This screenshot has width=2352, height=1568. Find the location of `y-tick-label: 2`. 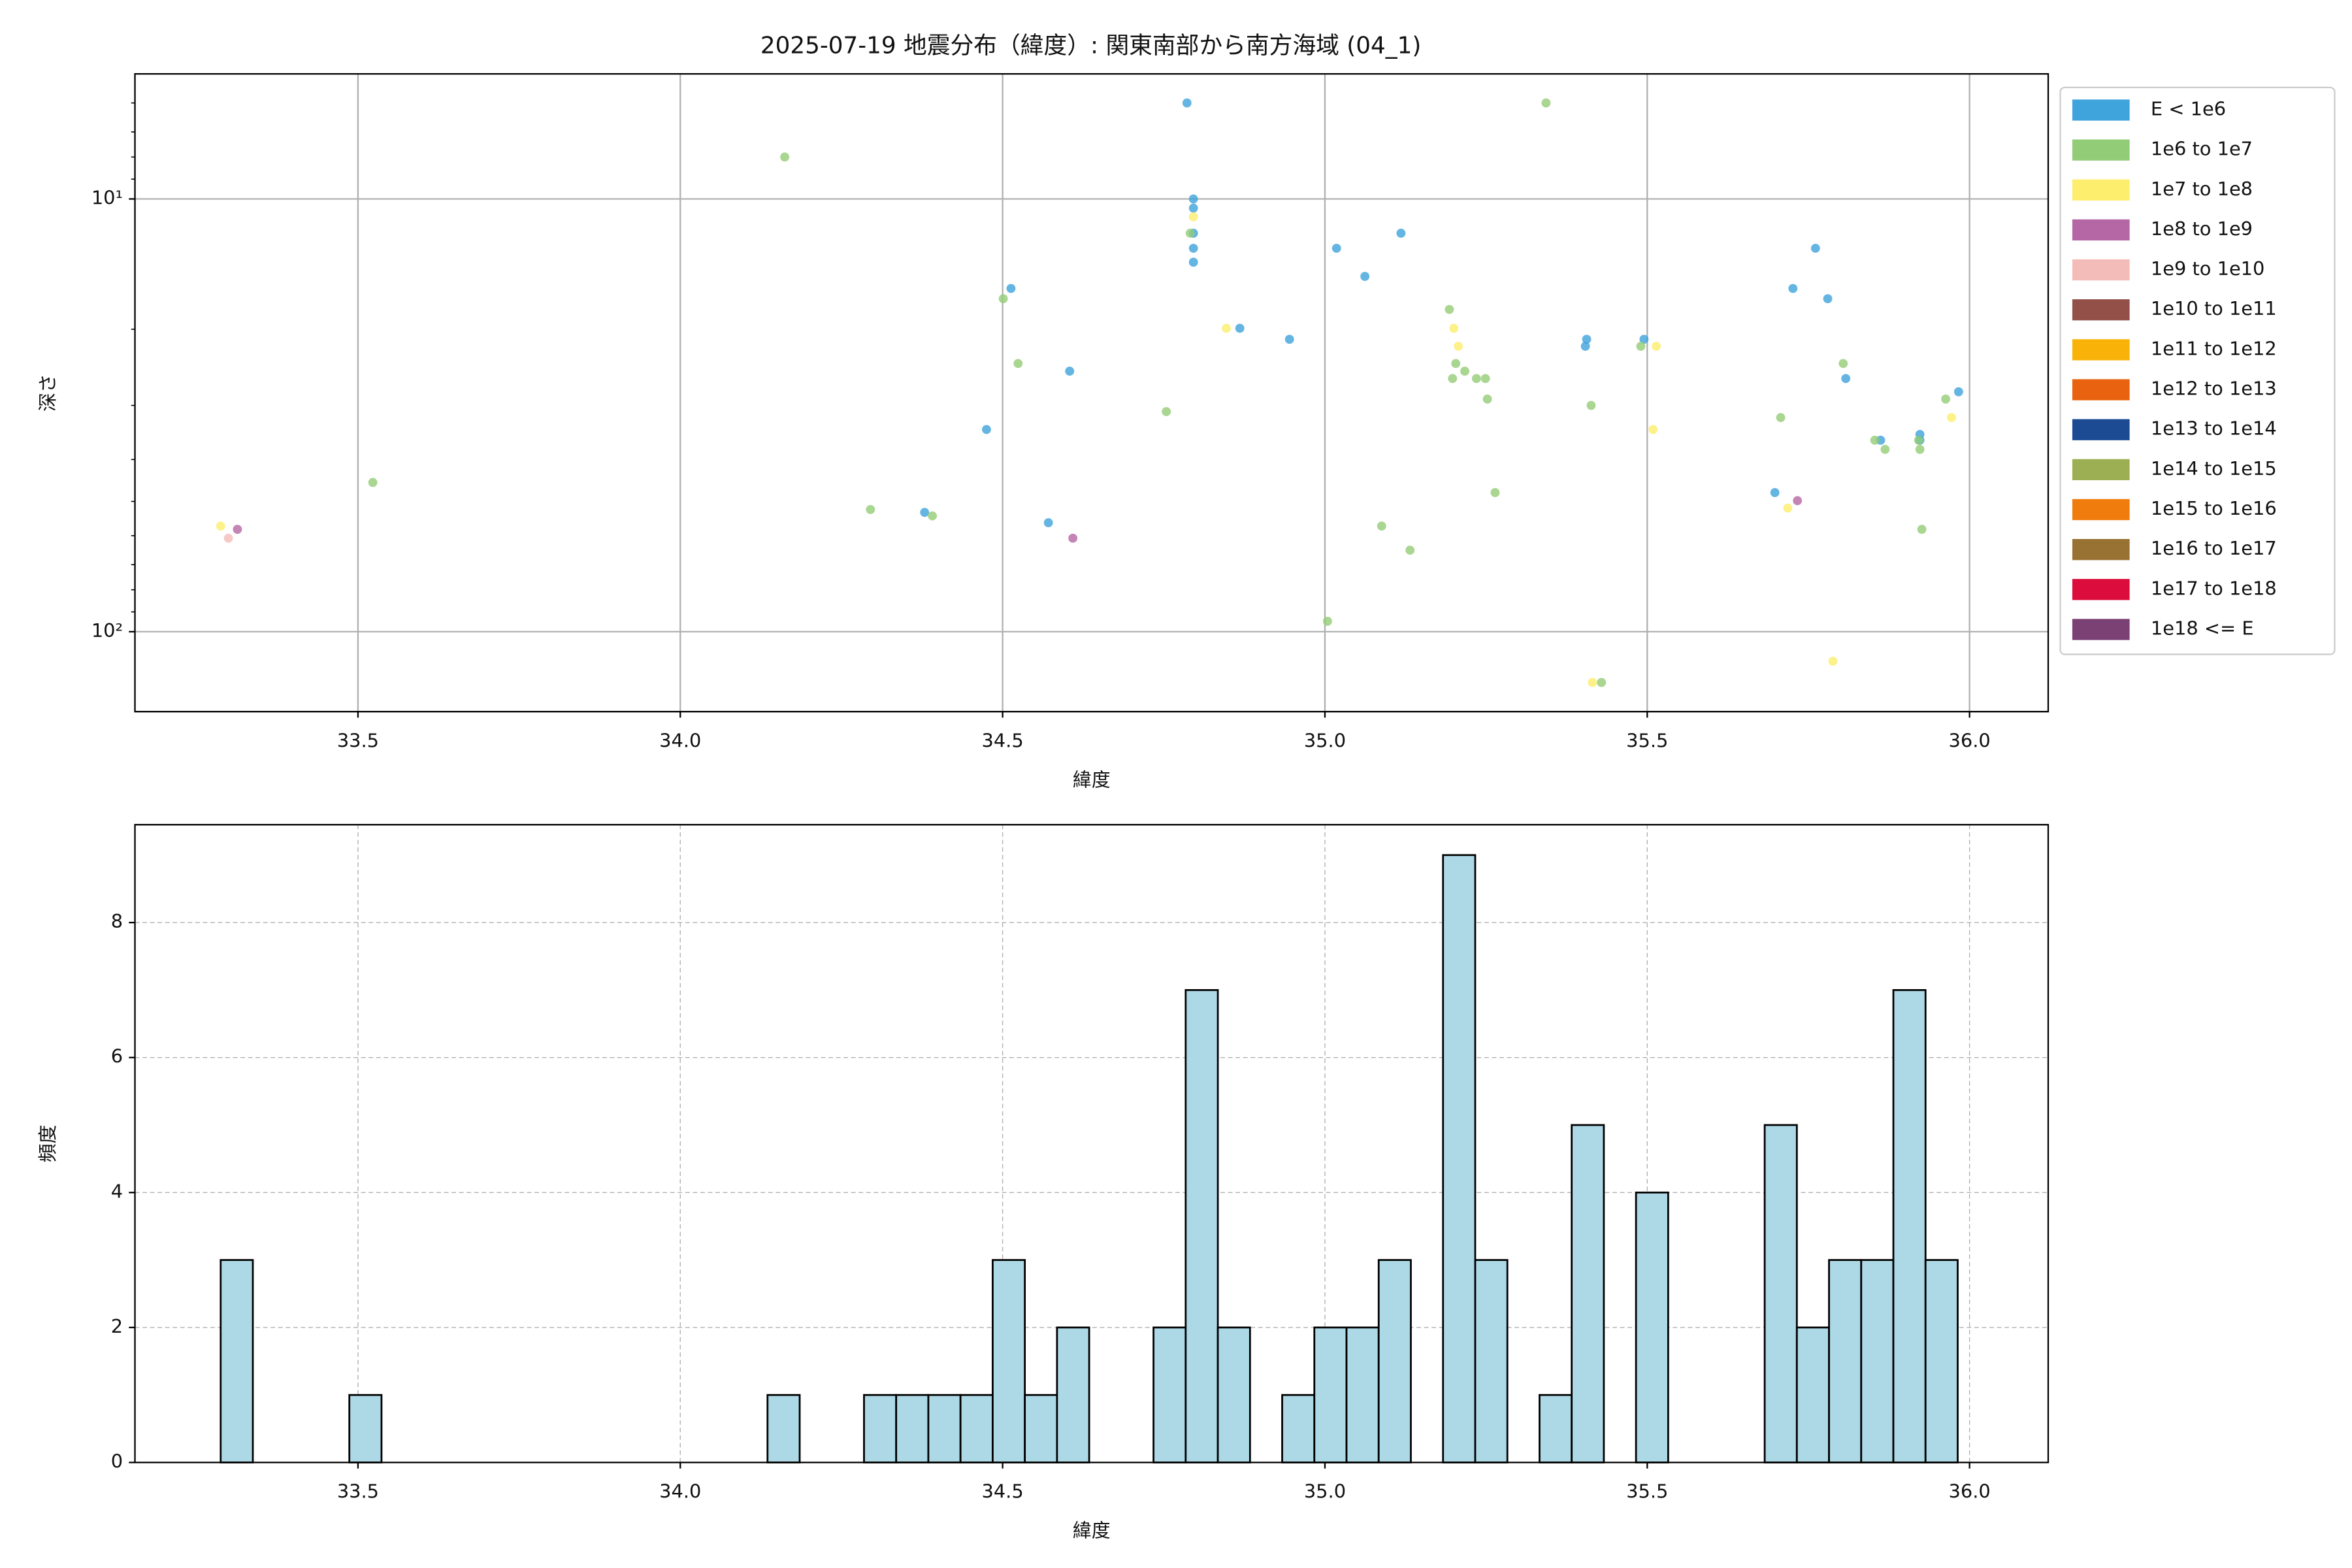

y-tick-label: 2 is located at coordinates (117, 1326).